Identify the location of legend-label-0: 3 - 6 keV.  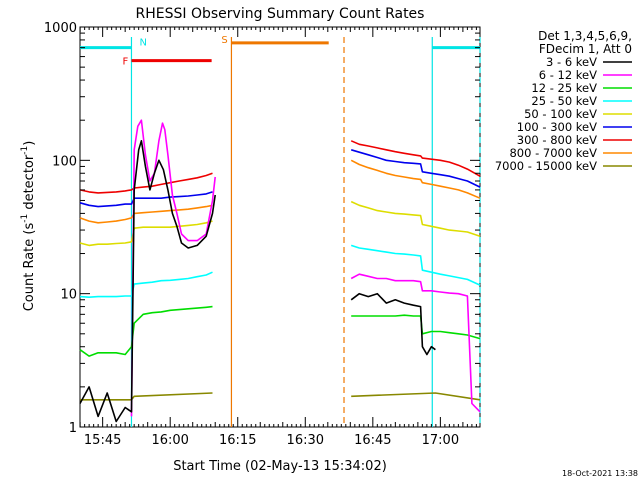
(571, 62).